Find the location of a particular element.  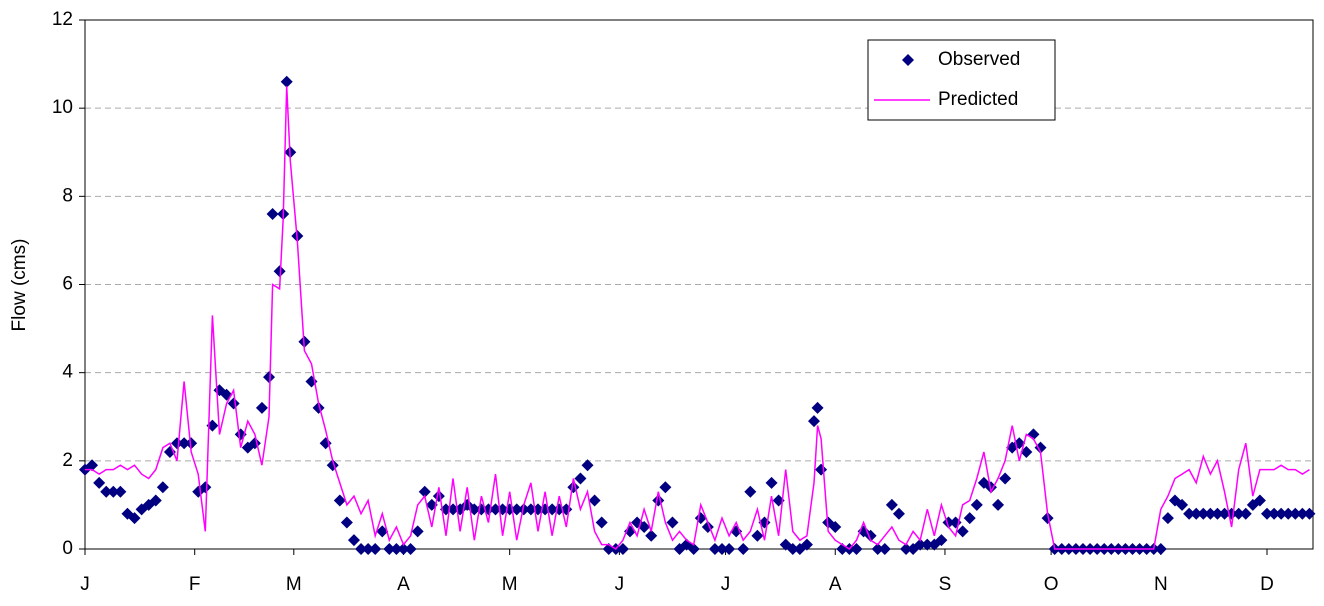

x-tick-label: F is located at coordinates (195, 584).